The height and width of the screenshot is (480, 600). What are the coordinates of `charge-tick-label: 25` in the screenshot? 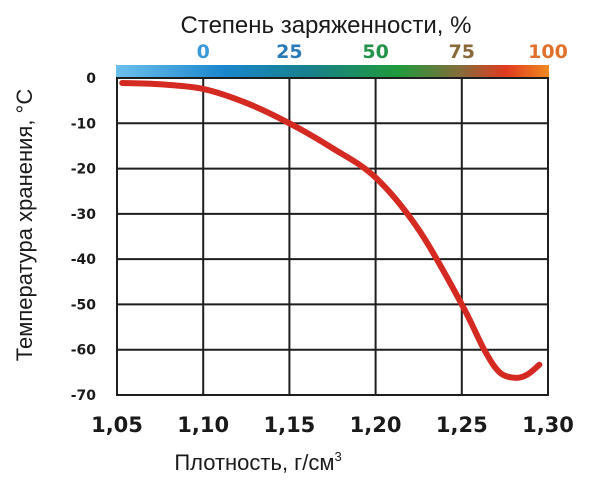 It's located at (289, 52).